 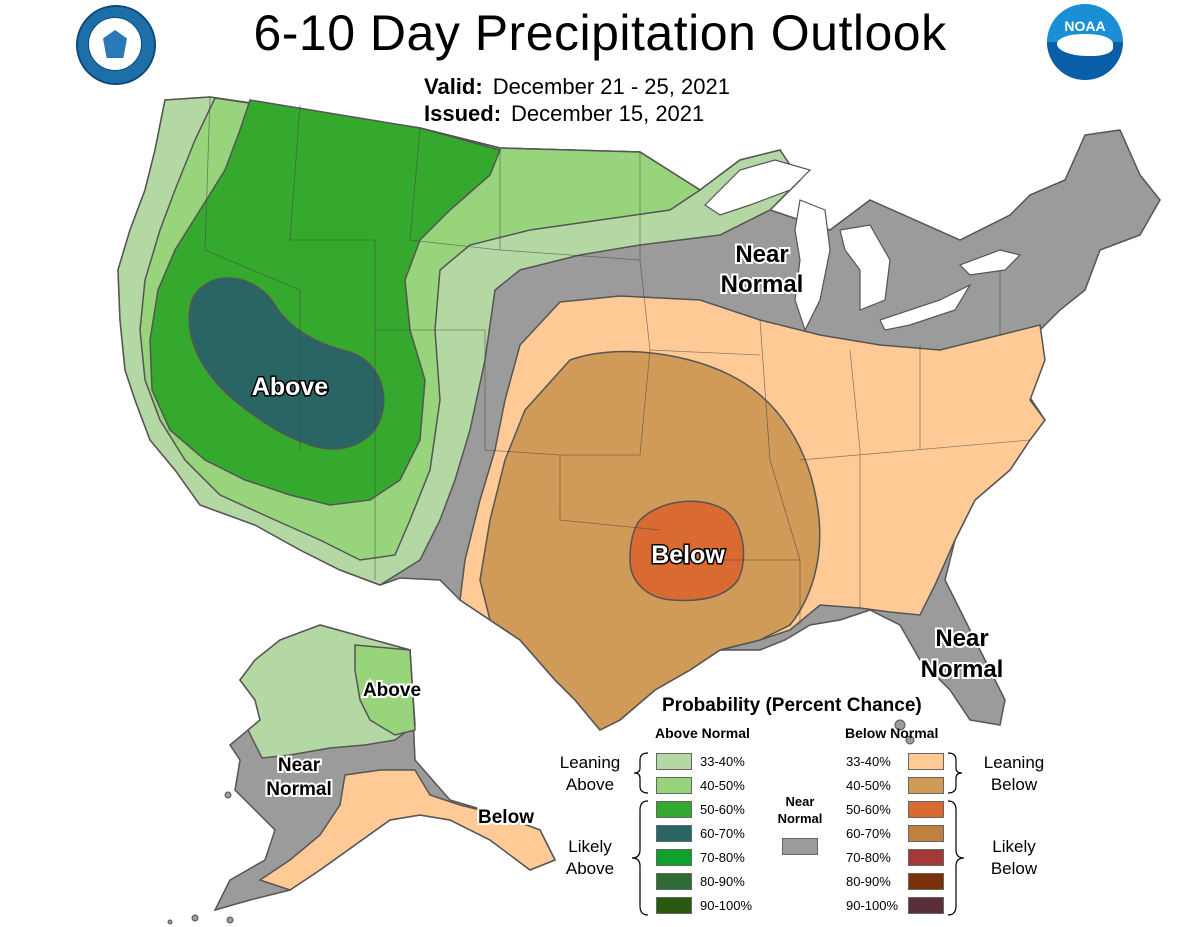 What do you see at coordinates (798, 834) in the screenshot?
I see `legend-braces` at bounding box center [798, 834].